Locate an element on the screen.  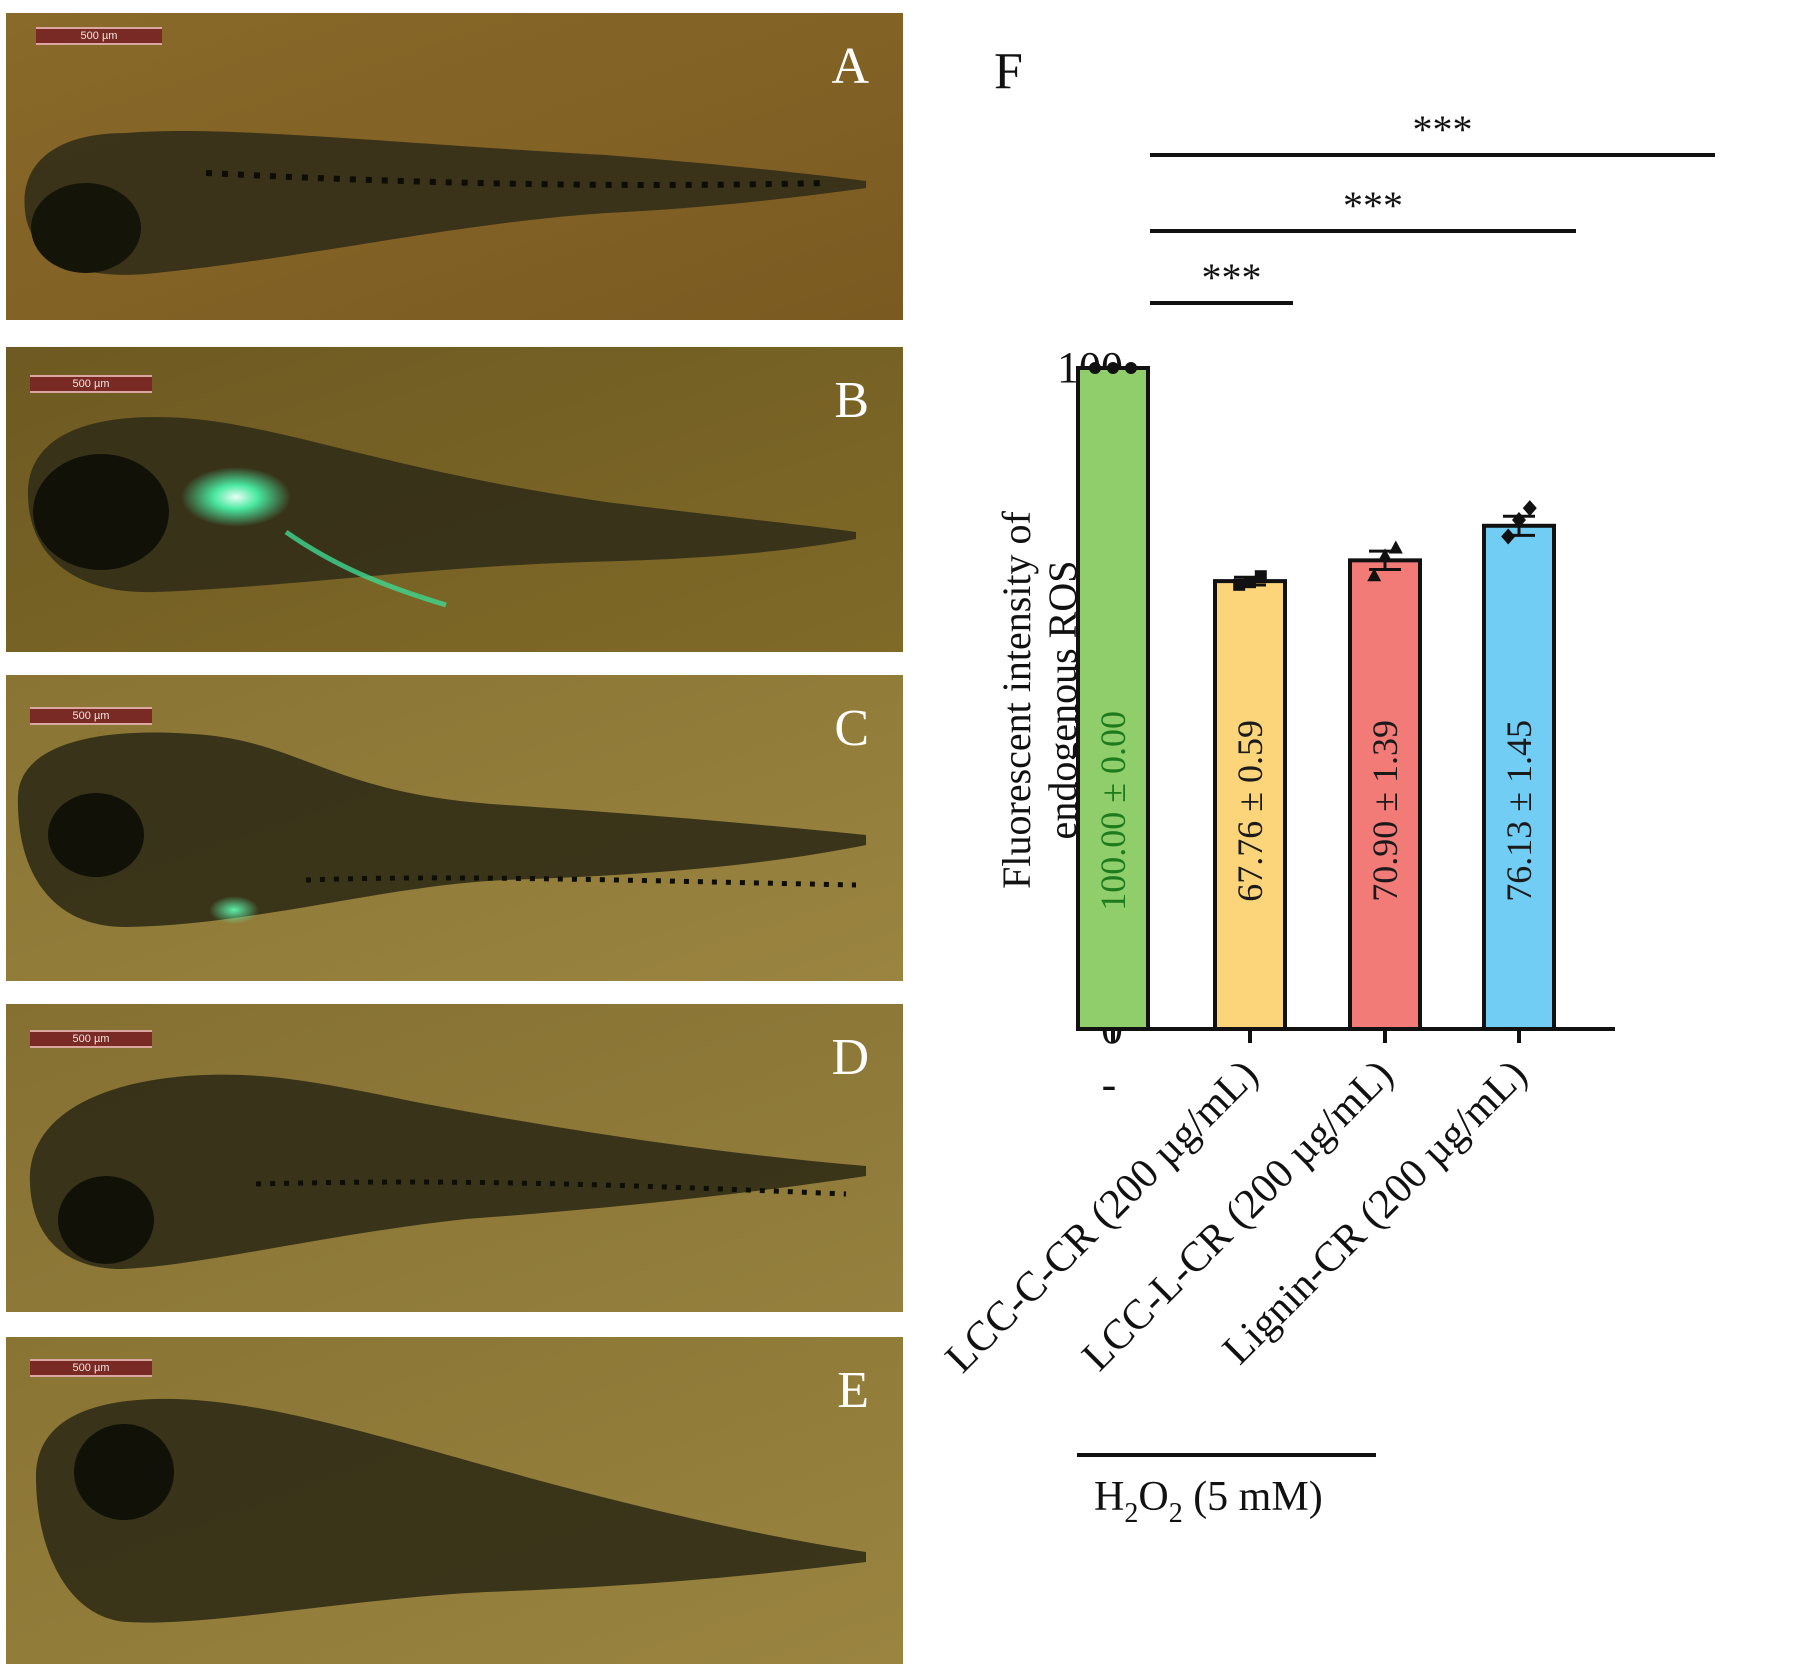
panel-a: 500 µm A is located at coordinates (454, 166).